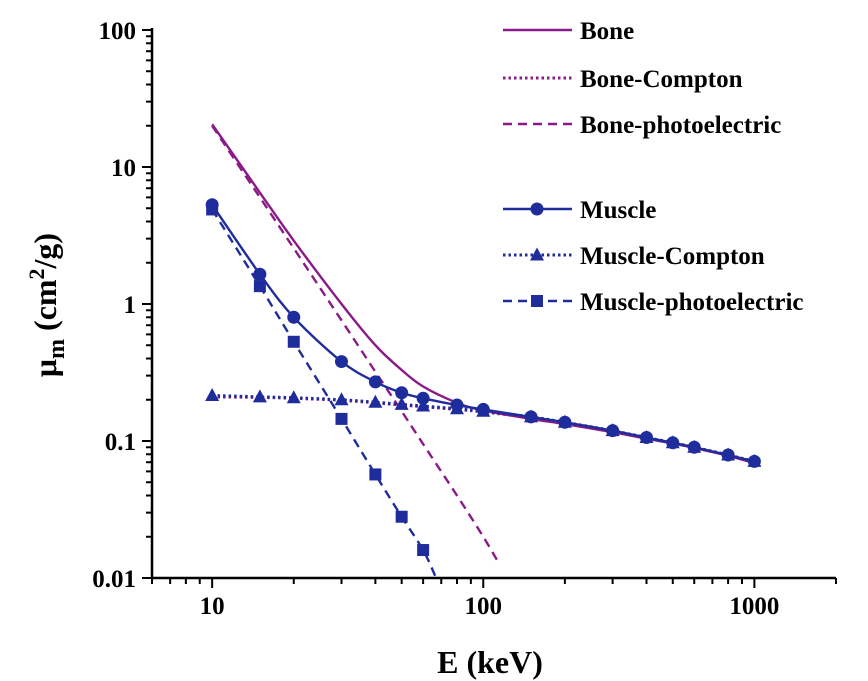 This screenshot has height=681, width=868. Describe the element at coordinates (118, 31) in the screenshot. I see `y-tick-label: 100` at that location.